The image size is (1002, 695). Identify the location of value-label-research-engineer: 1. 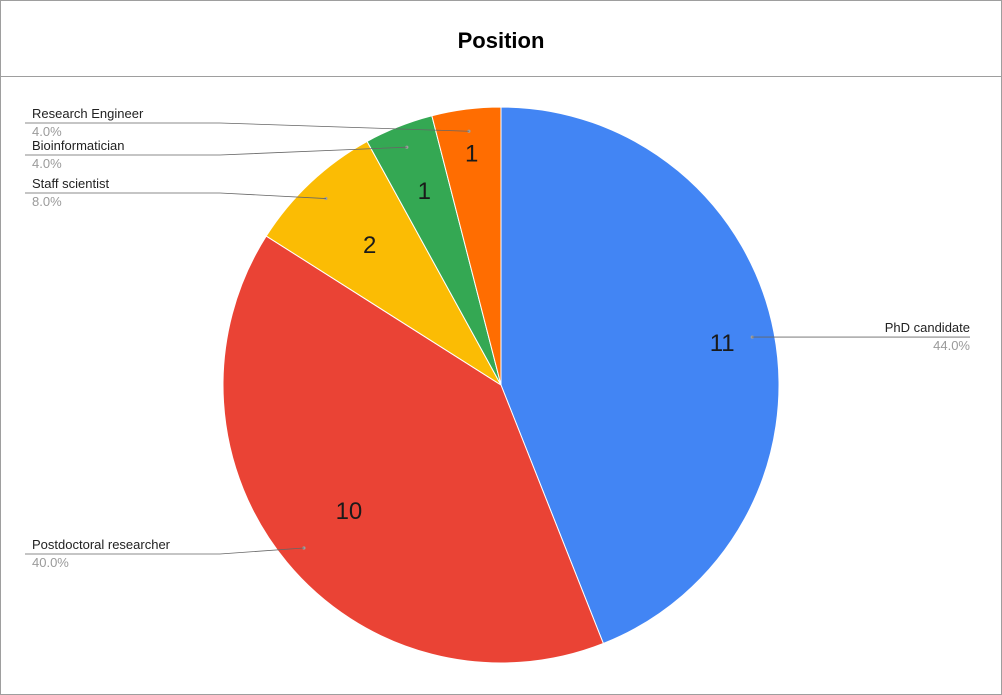
(471, 153).